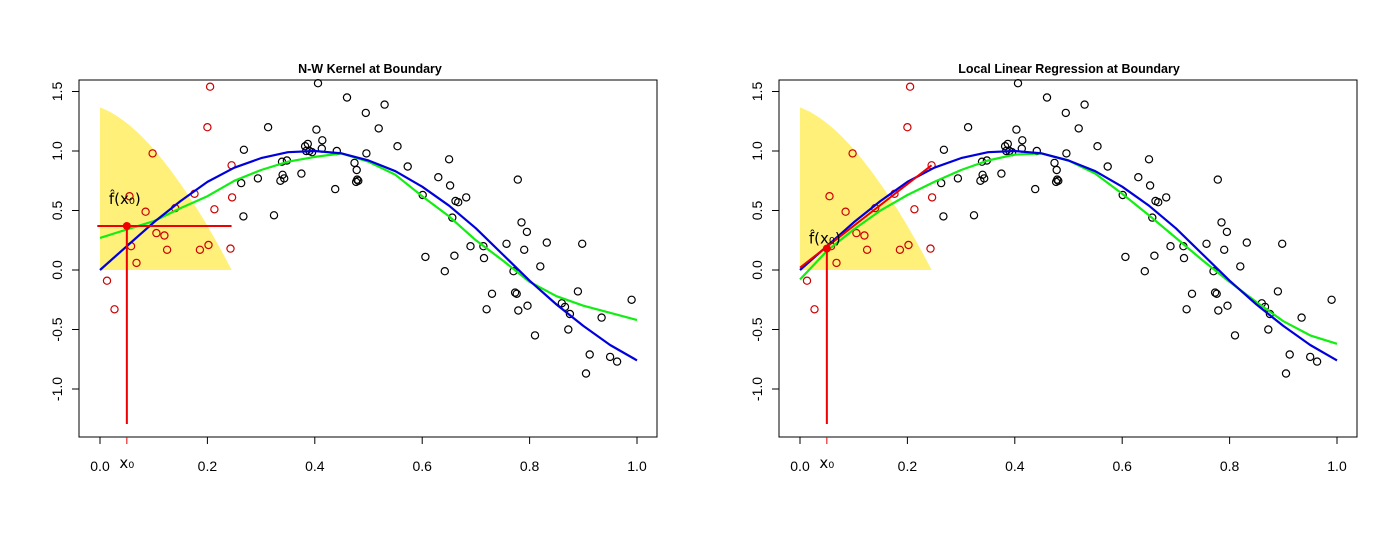  I want to click on y-tick-label: 1.5, so click(57, 92).